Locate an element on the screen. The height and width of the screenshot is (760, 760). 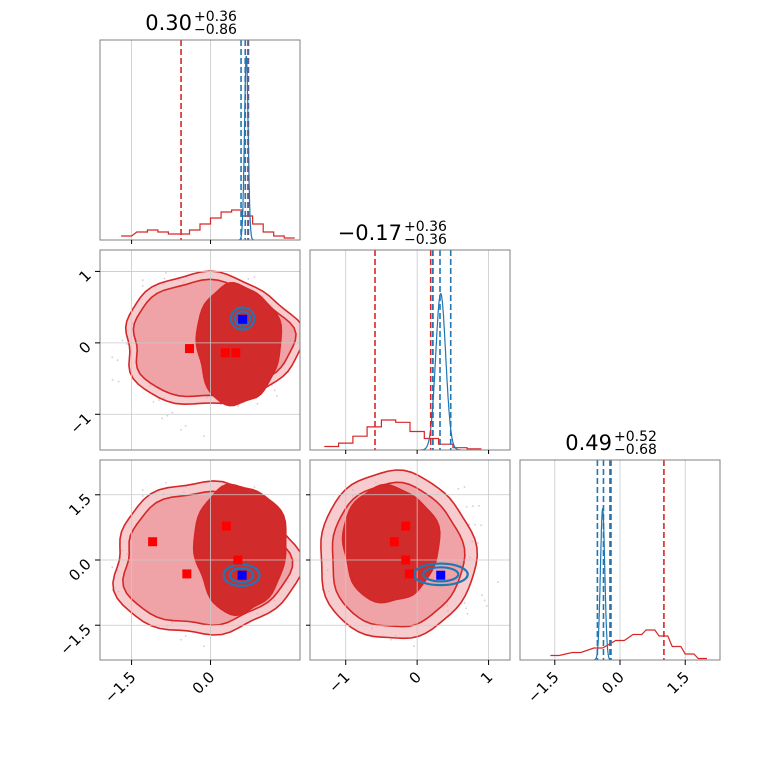
x-tick-label: 1.5 is located at coordinates (678, 683).